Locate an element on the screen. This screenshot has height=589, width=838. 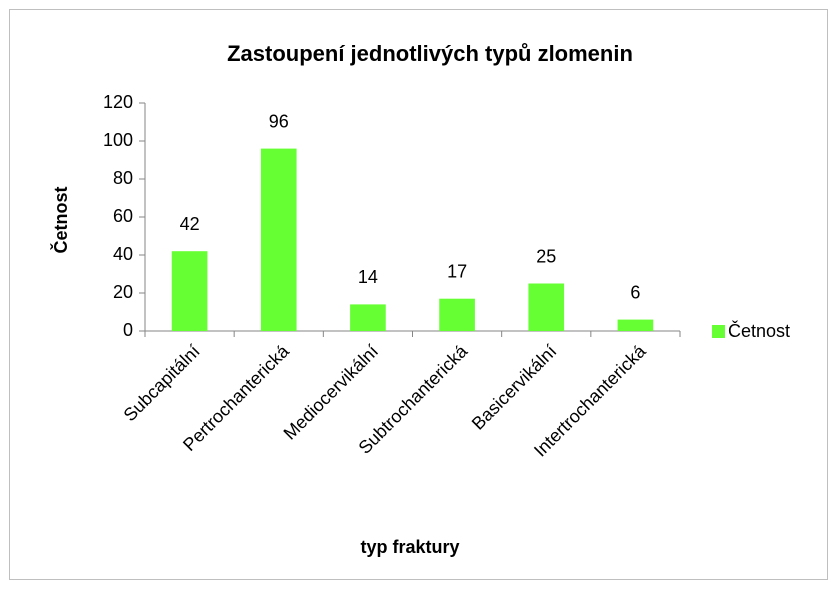
data-label: 17 is located at coordinates (457, 271).